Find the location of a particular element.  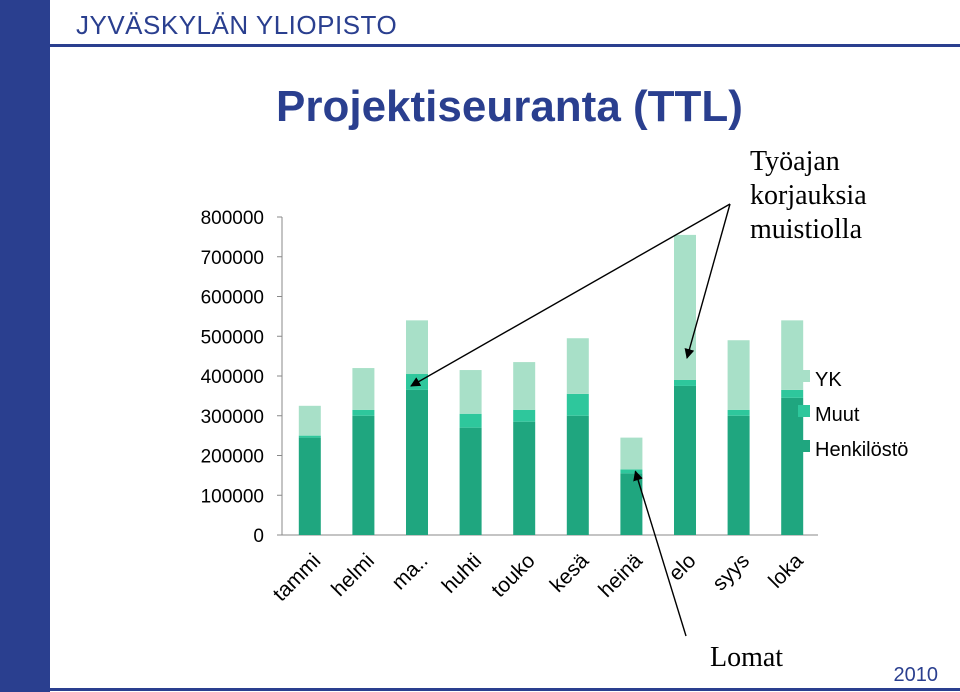

x-tick-label: tammi is located at coordinates (297, 577).